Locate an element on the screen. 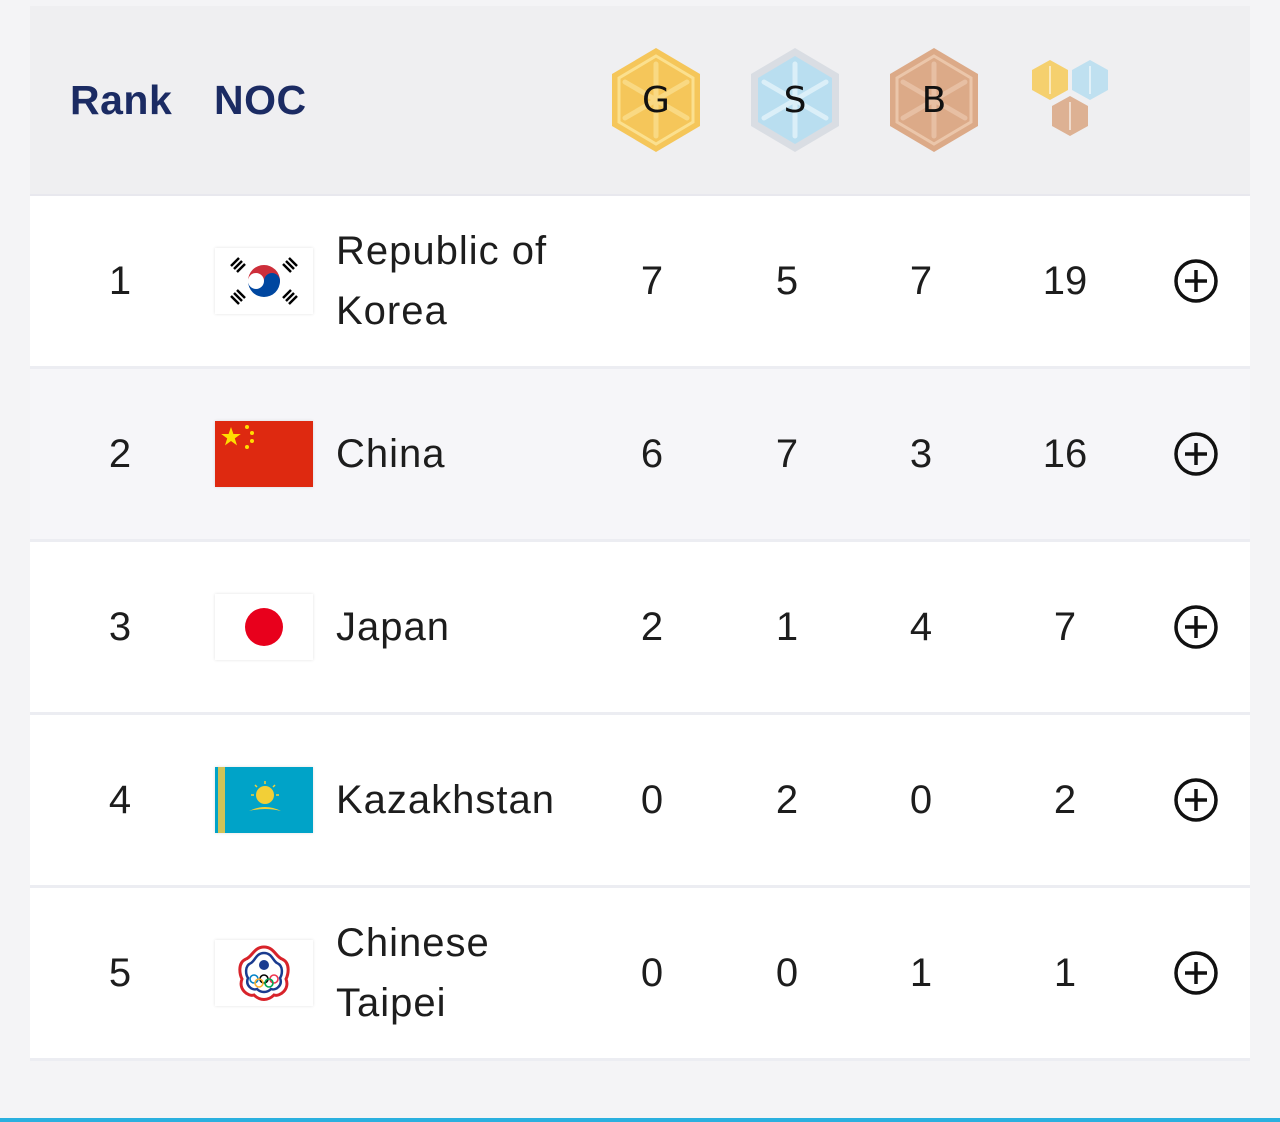  china-flag-icon is located at coordinates (264, 454).